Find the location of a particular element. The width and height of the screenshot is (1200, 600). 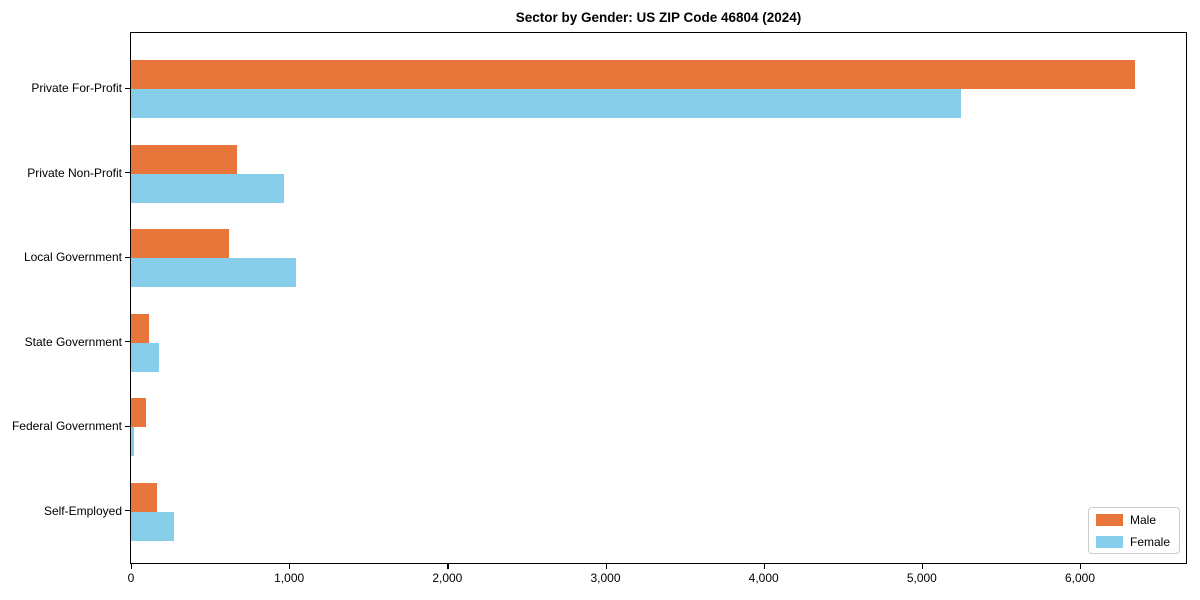

xtick-label-6: 6,000 is located at coordinates (1080, 578).